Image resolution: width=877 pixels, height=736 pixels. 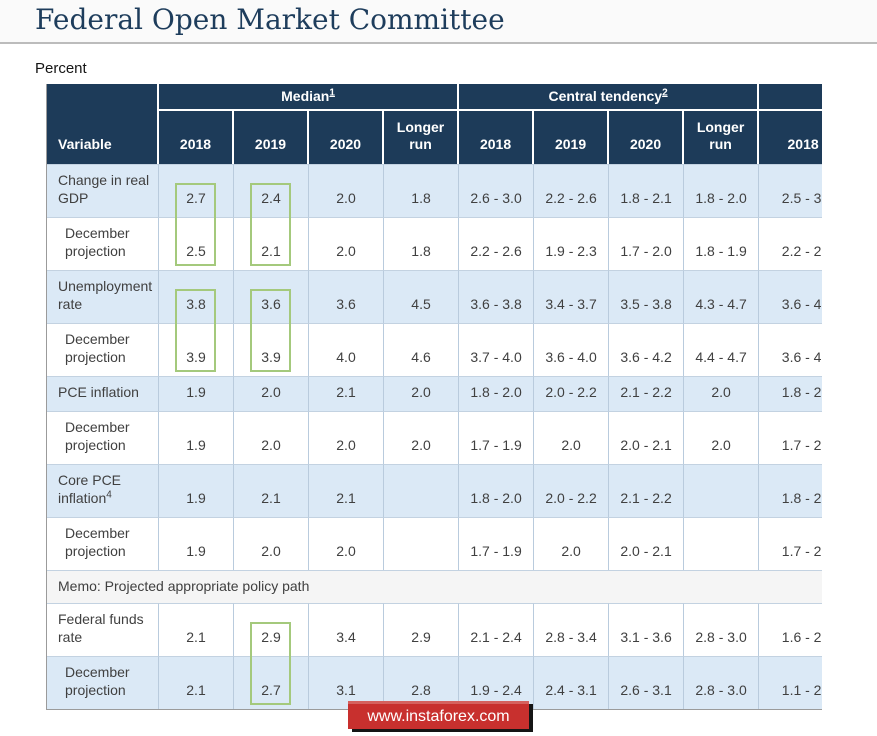 What do you see at coordinates (572, 490) in the screenshot?
I see `value-cell: 2.0 - 2.2` at bounding box center [572, 490].